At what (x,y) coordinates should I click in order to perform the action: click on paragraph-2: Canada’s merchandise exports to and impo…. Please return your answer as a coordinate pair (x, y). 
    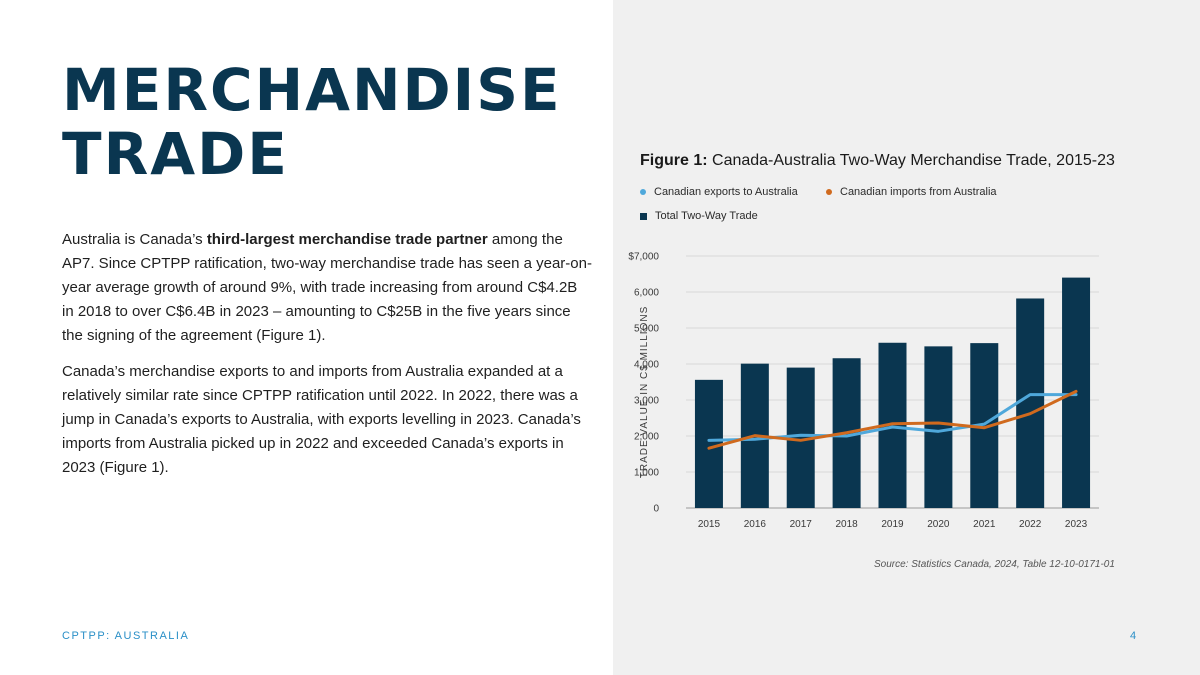
    Looking at the image, I should click on (321, 419).